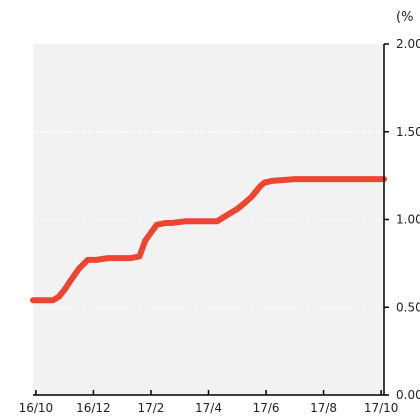  What do you see at coordinates (408, 307) in the screenshot?
I see `y-tick-label: 0.50` at bounding box center [408, 307].